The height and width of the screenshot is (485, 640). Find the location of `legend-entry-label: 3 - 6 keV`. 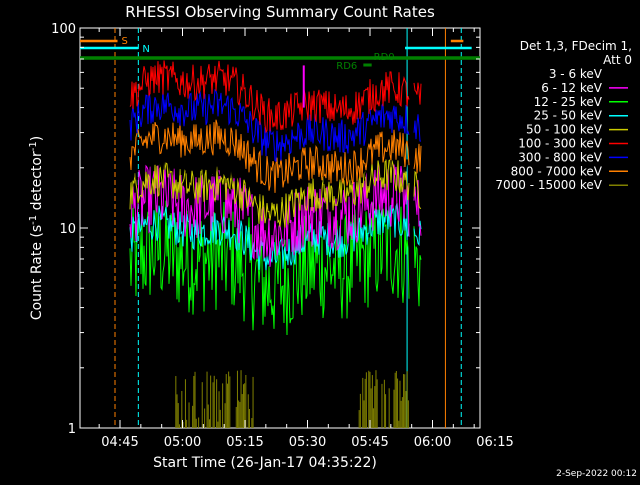

legend-entry-label: 3 - 6 keV is located at coordinates (576, 74).